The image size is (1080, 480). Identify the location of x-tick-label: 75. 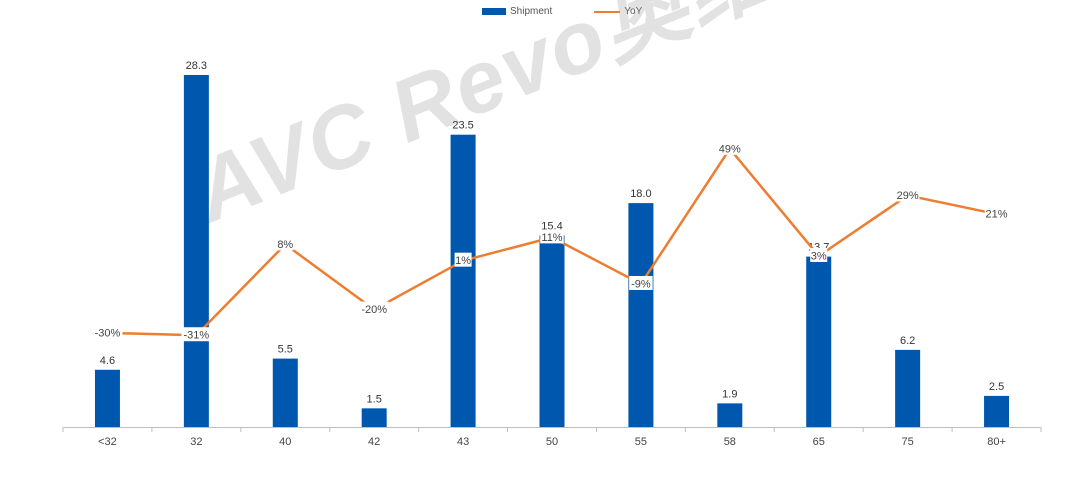
(908, 442).